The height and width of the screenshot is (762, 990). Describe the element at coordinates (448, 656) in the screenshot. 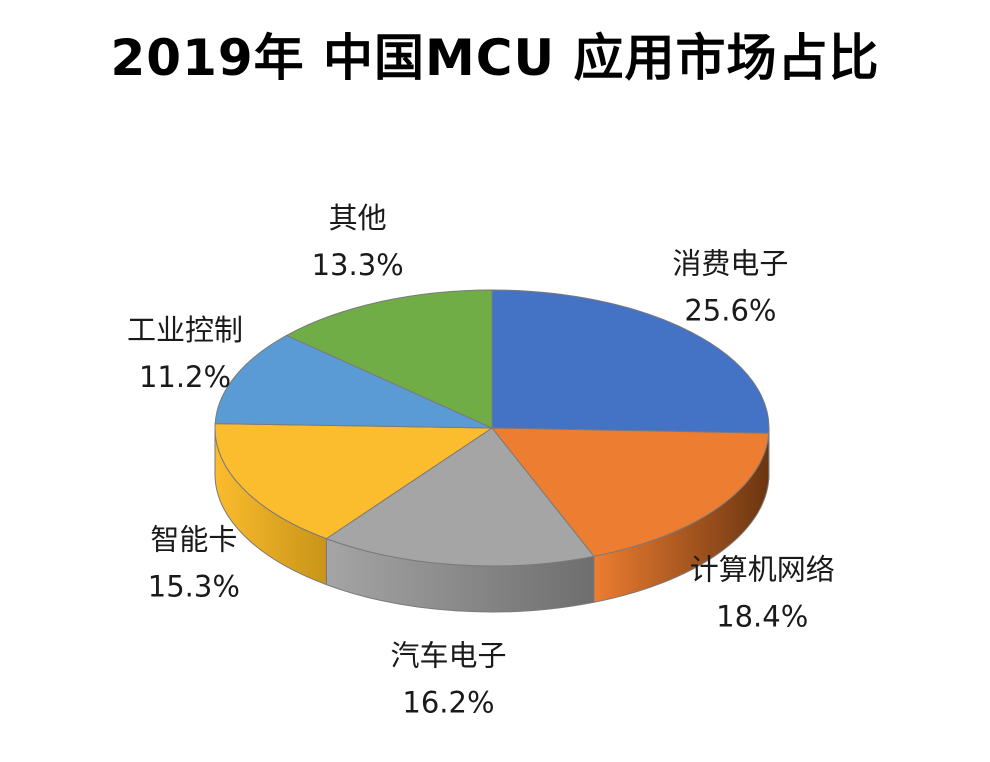

I see `slice-name-label-2: 汽车电子` at that location.